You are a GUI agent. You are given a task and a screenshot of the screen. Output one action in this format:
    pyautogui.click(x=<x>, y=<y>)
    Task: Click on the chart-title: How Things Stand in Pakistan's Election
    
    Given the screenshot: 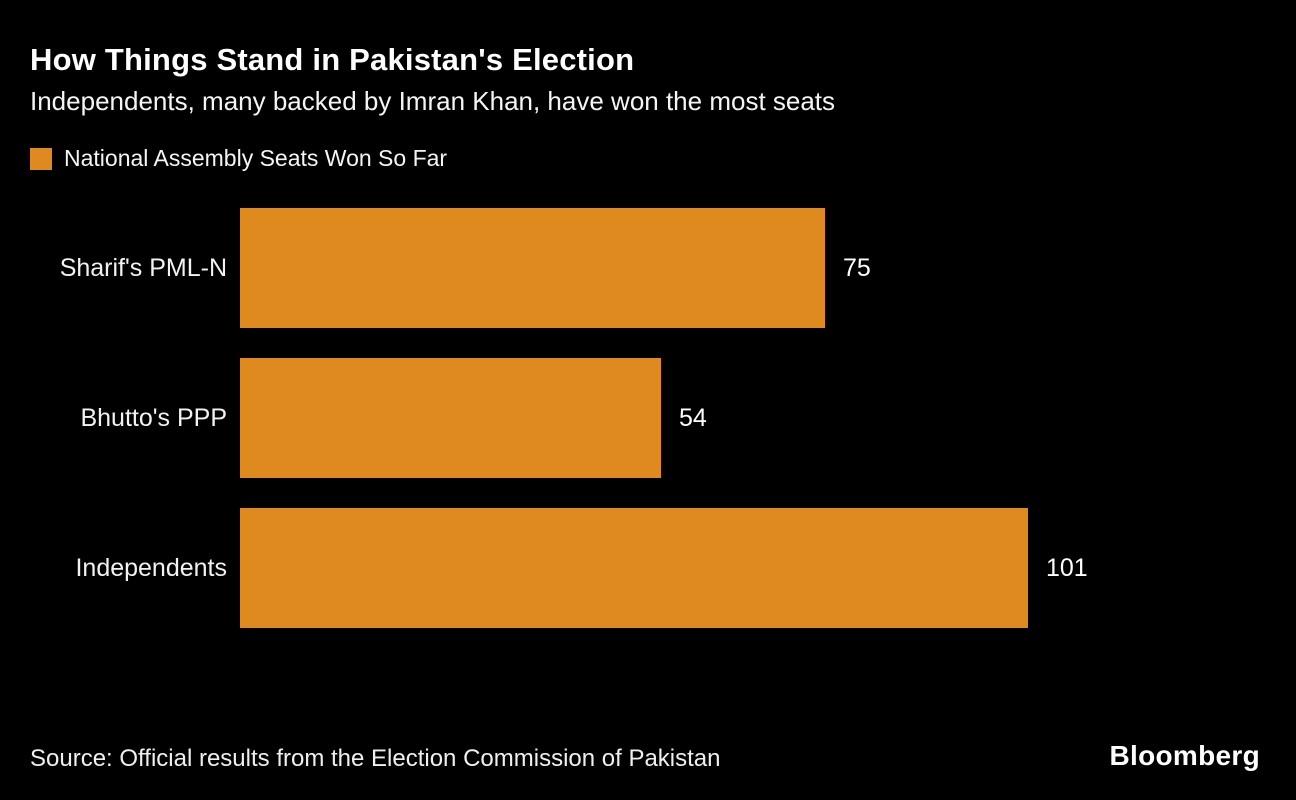 What is the action you would take?
    pyautogui.click(x=332, y=59)
    